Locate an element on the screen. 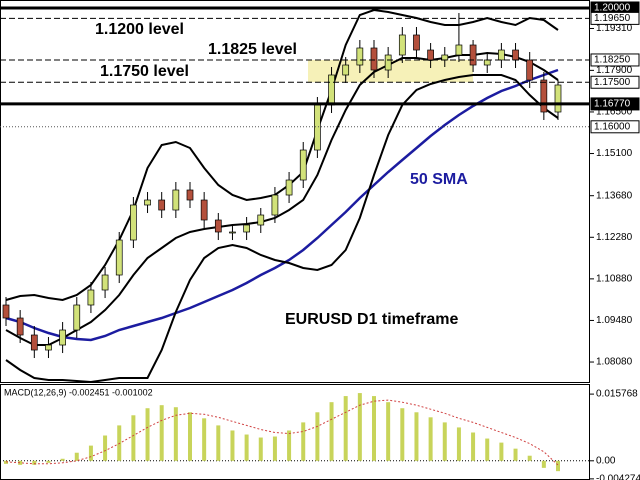 This screenshot has height=480, width=640. y-tick-label: -0.004274 is located at coordinates (618, 477).